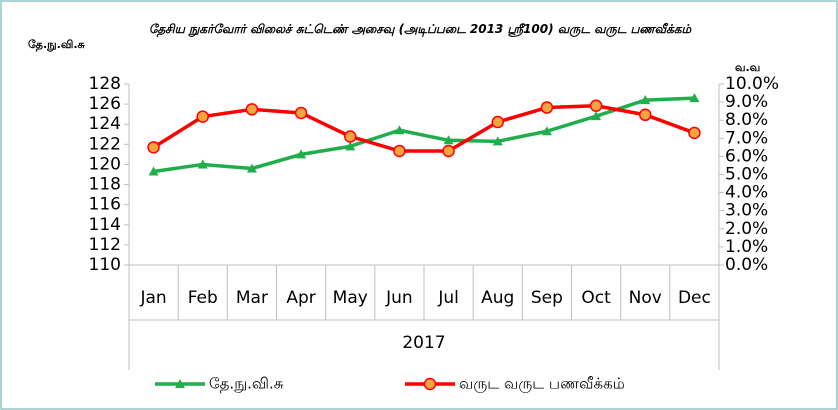 The width and height of the screenshot is (838, 410). What do you see at coordinates (252, 298) in the screenshot?
I see `x-tick-label: Mar` at bounding box center [252, 298].